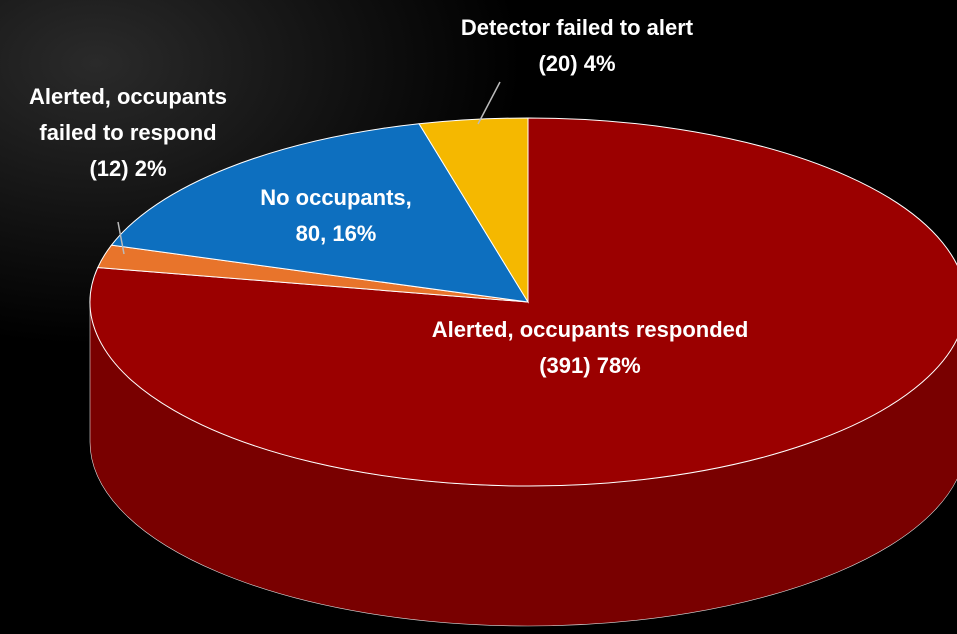  Describe the element at coordinates (336, 233) in the screenshot. I see `value-label: 80, 16%` at that location.